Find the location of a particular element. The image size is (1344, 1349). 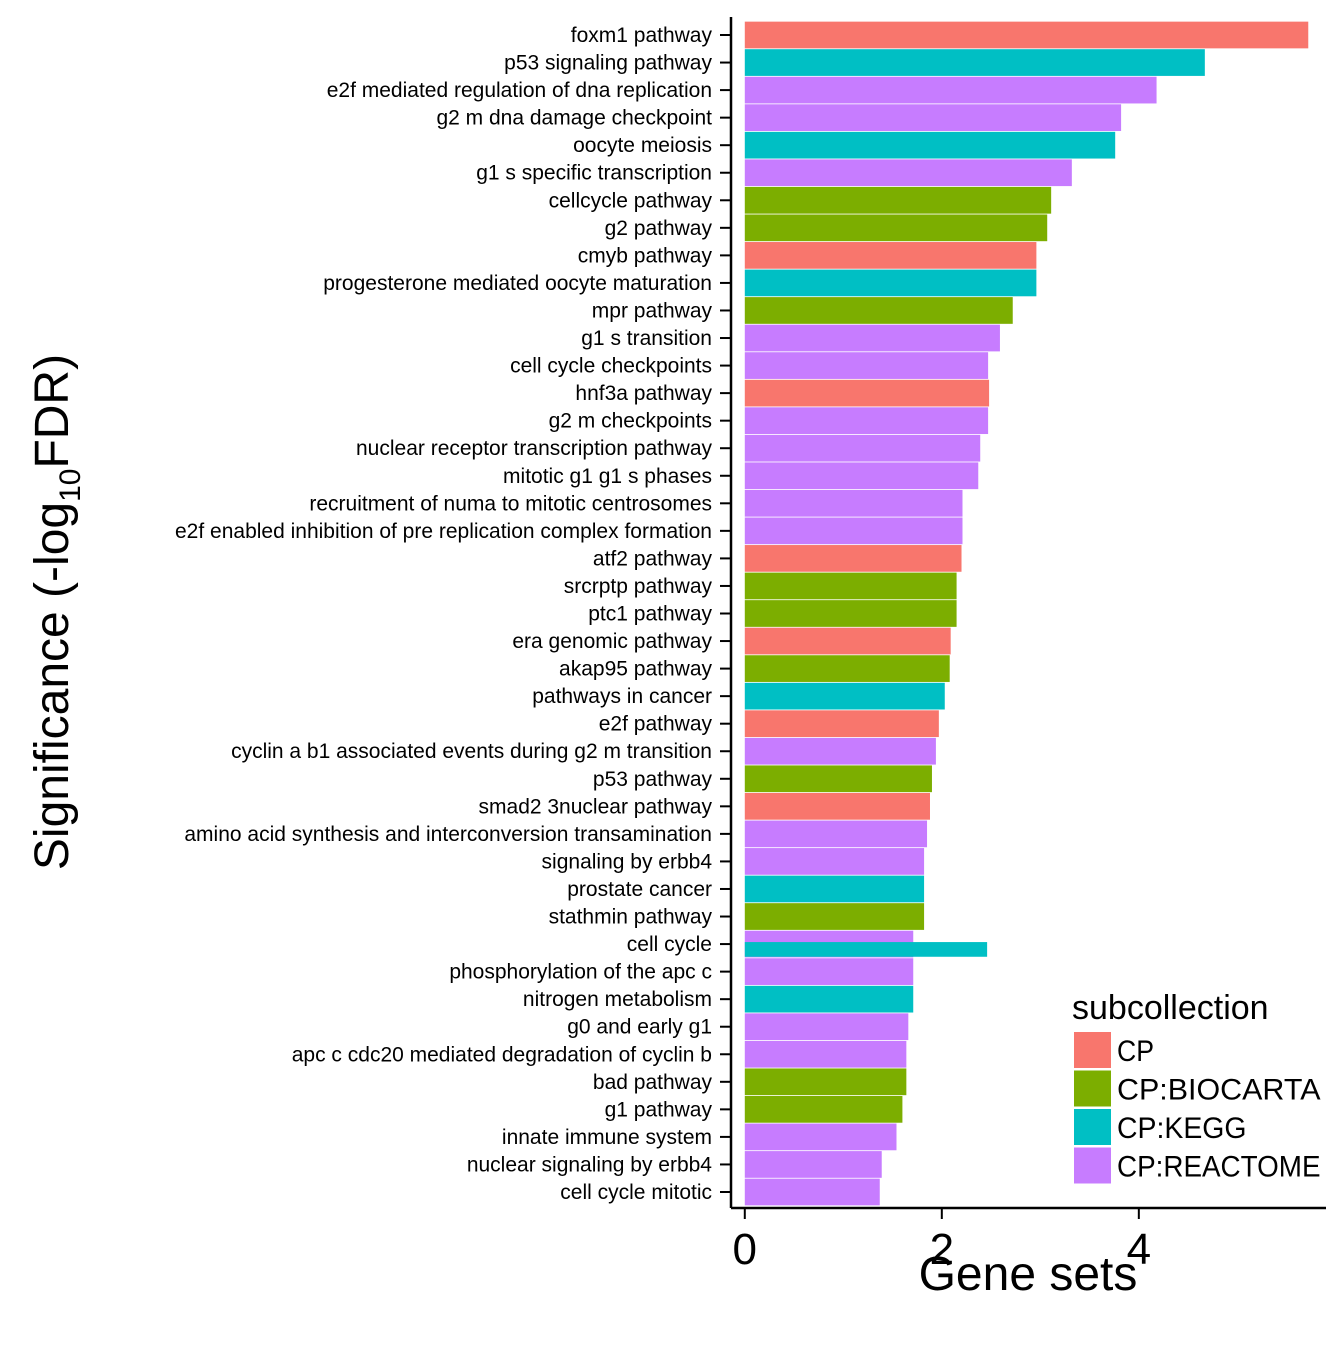

legend-title: subcollection is located at coordinates (1170, 1008).